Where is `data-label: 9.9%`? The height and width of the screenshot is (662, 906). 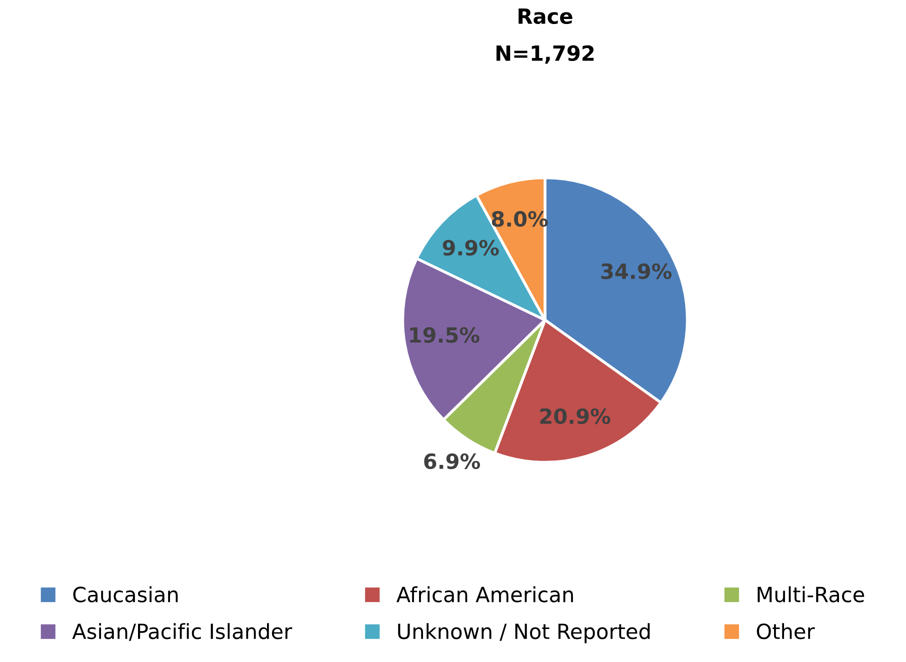
data-label: 9.9% is located at coordinates (470, 248).